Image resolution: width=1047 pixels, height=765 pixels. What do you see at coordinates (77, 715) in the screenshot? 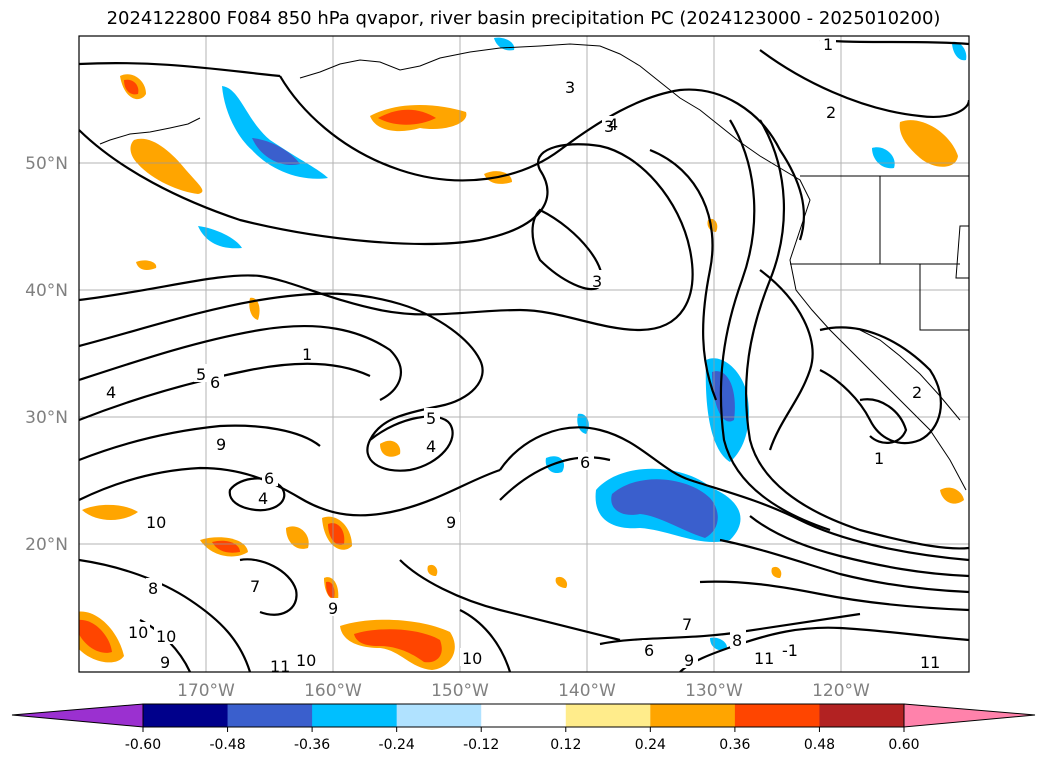
I see `colorbar-extend-low` at bounding box center [77, 715].